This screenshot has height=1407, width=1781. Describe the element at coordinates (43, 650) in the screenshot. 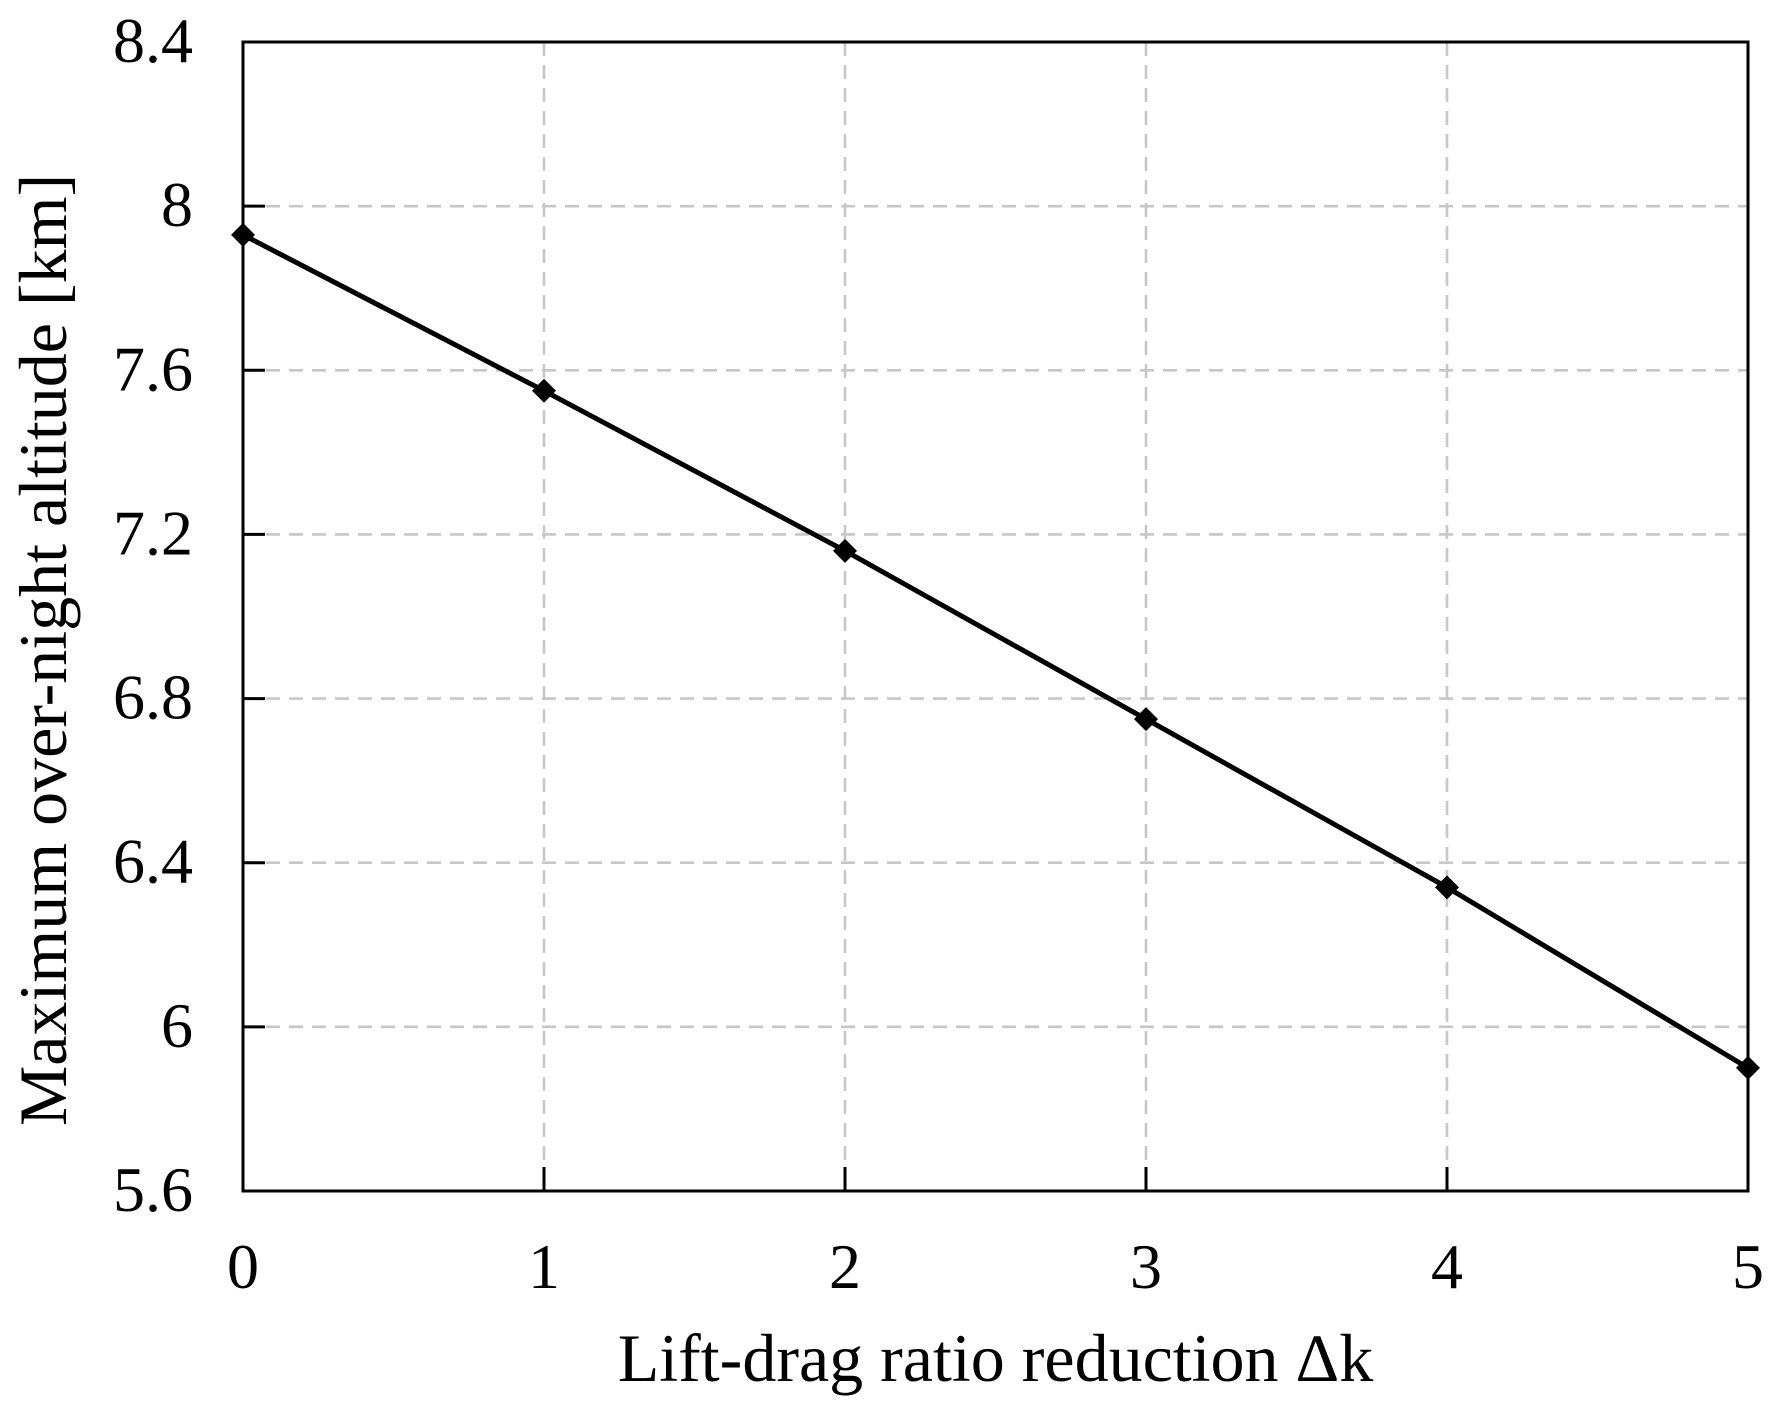

I see `y-axis-title: Maximum over-night altitude [km]` at that location.